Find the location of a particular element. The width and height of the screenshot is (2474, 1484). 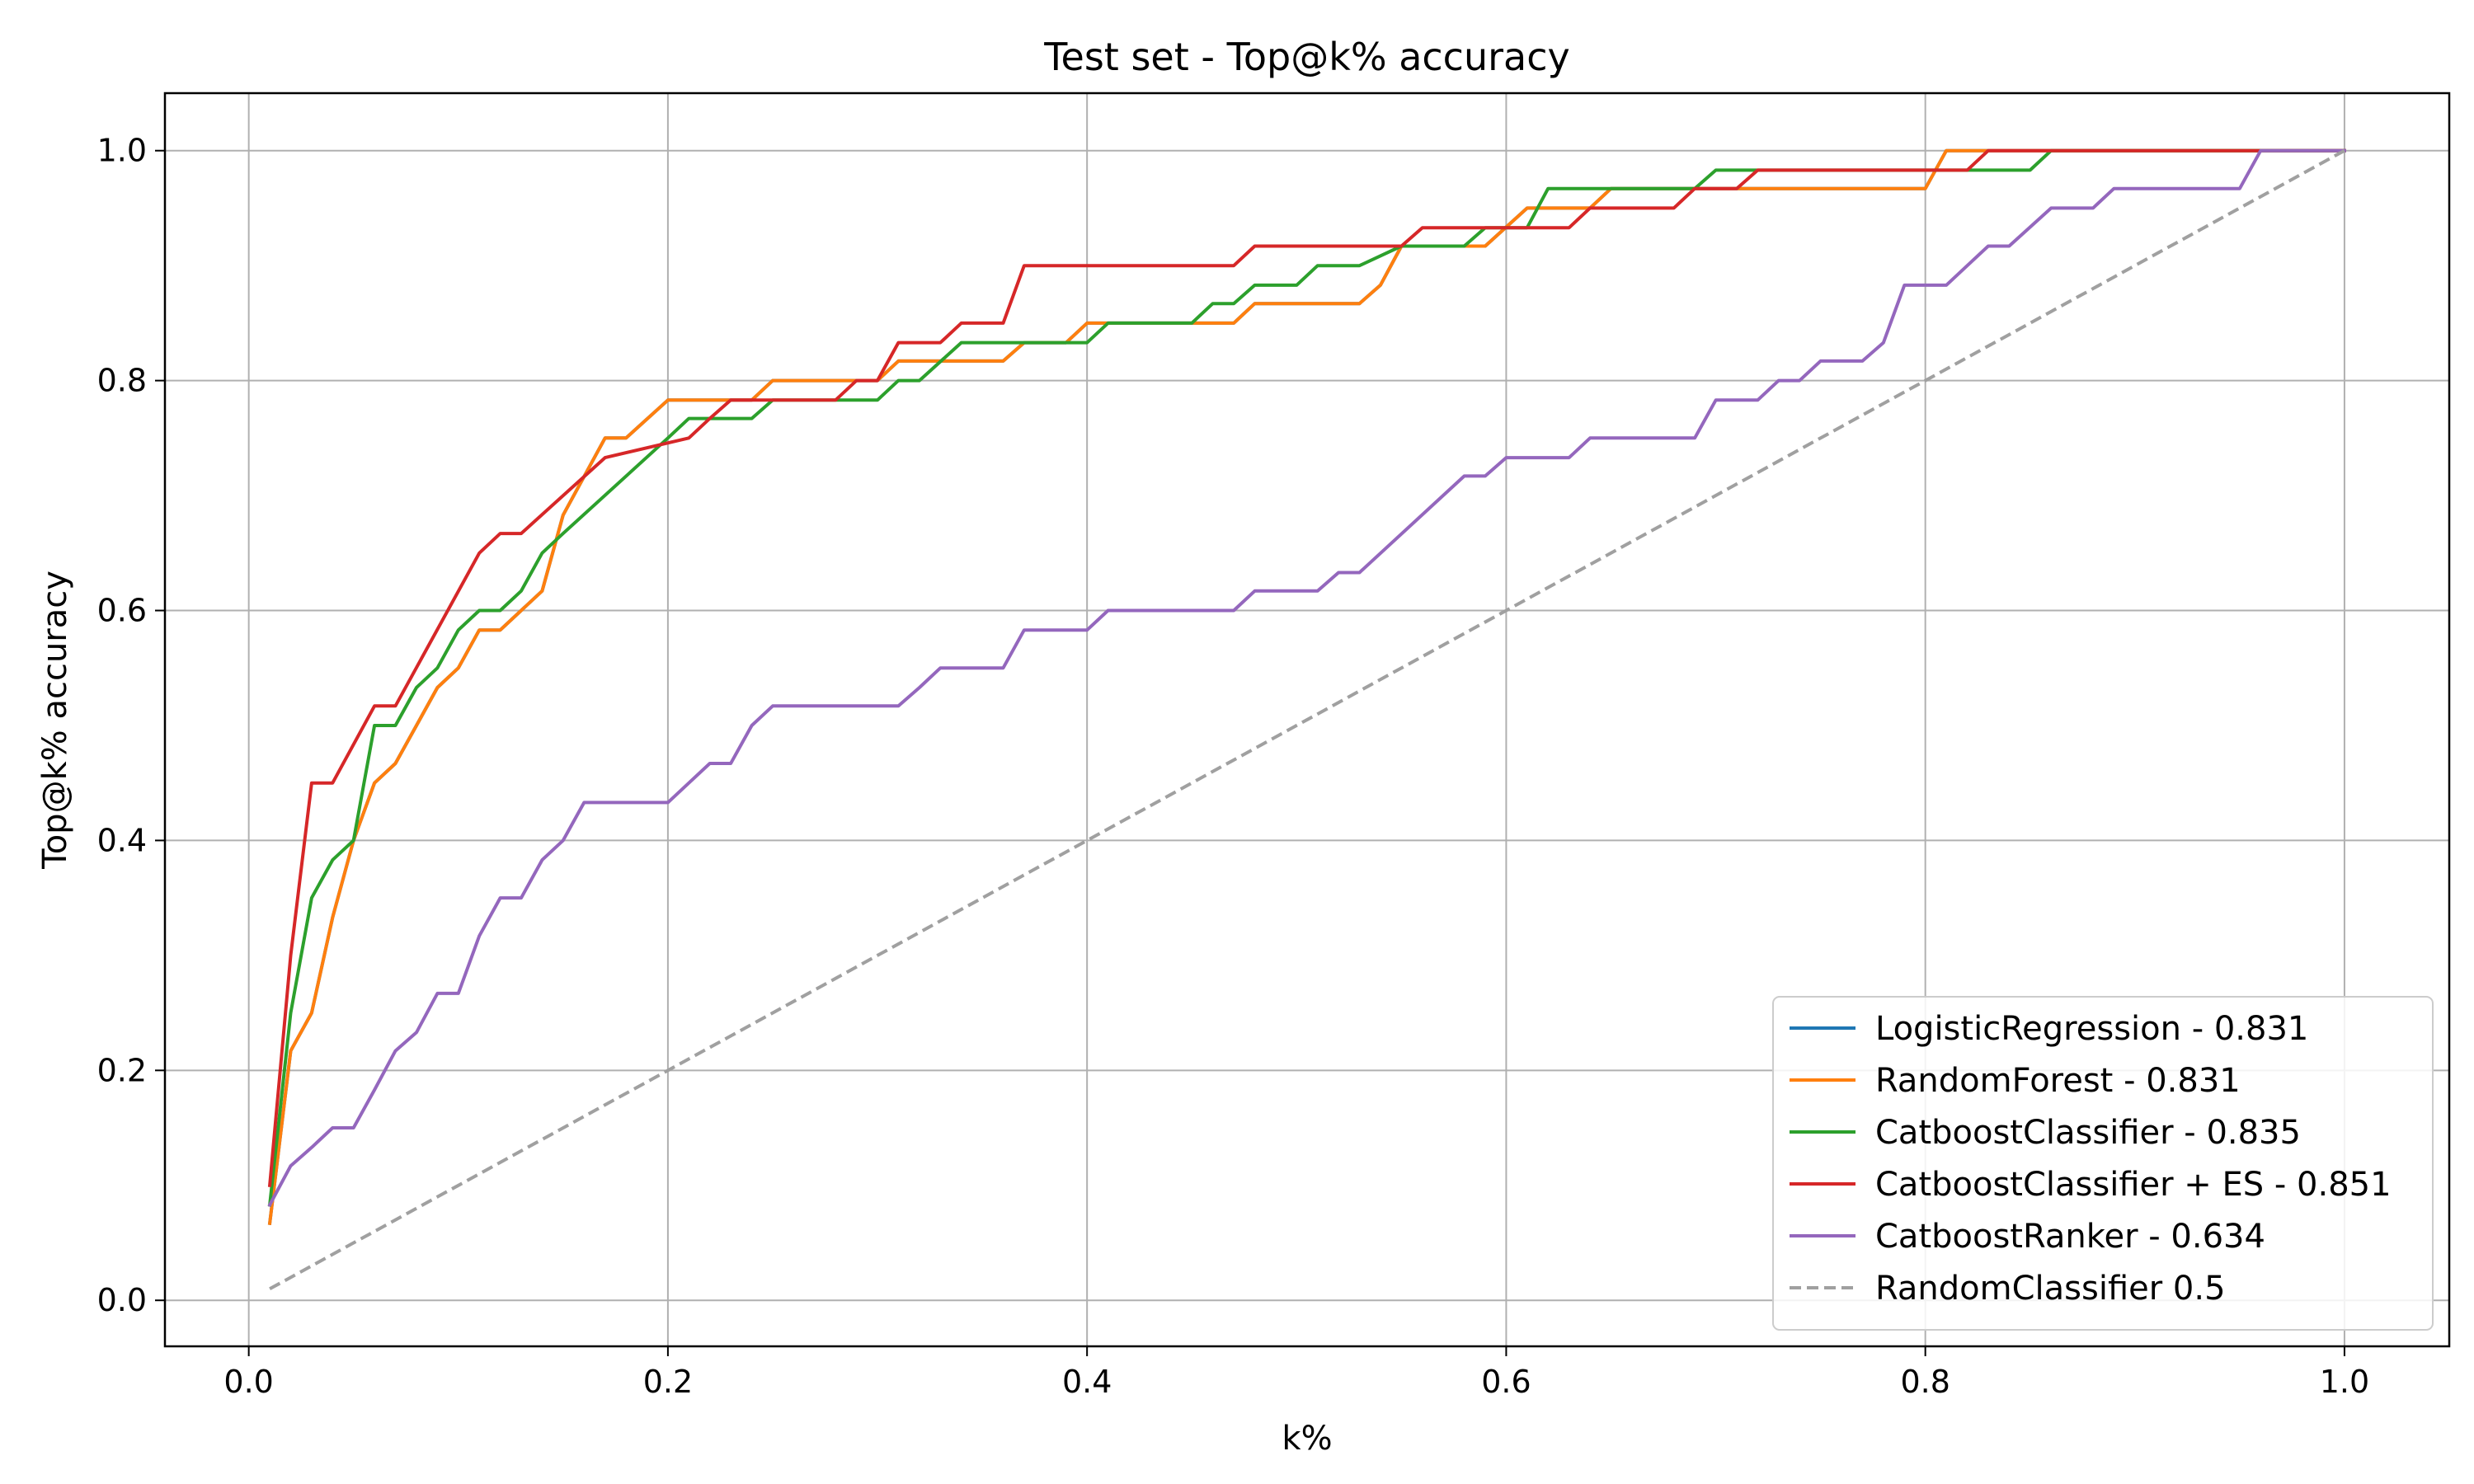

x-tick-label: 0.0 is located at coordinates (248, 1382).